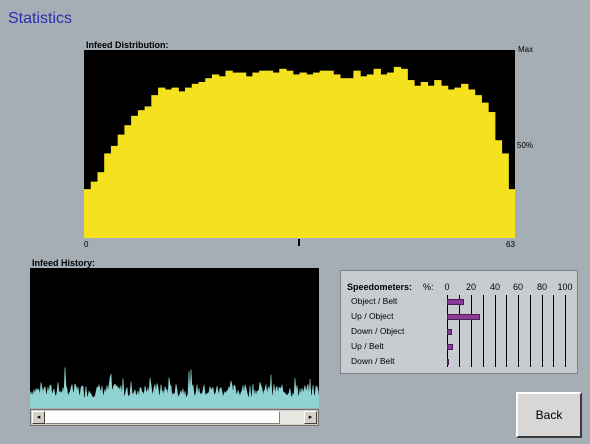  I want to click on back-button: Back, so click(549, 415).